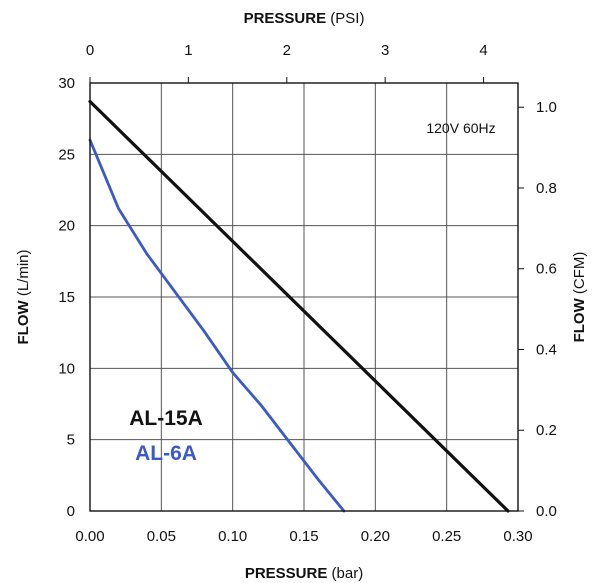 The height and width of the screenshot is (583, 598). What do you see at coordinates (188, 50) in the screenshot?
I see `top-tick-label-1: 1` at bounding box center [188, 50].